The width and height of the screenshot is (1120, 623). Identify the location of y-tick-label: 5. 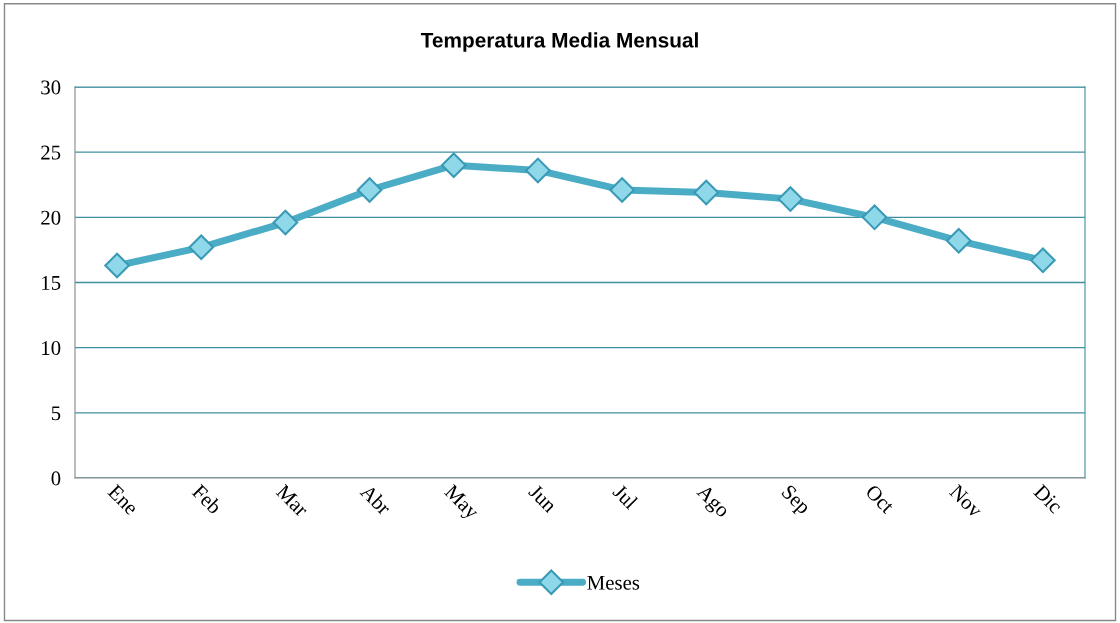
(56, 413).